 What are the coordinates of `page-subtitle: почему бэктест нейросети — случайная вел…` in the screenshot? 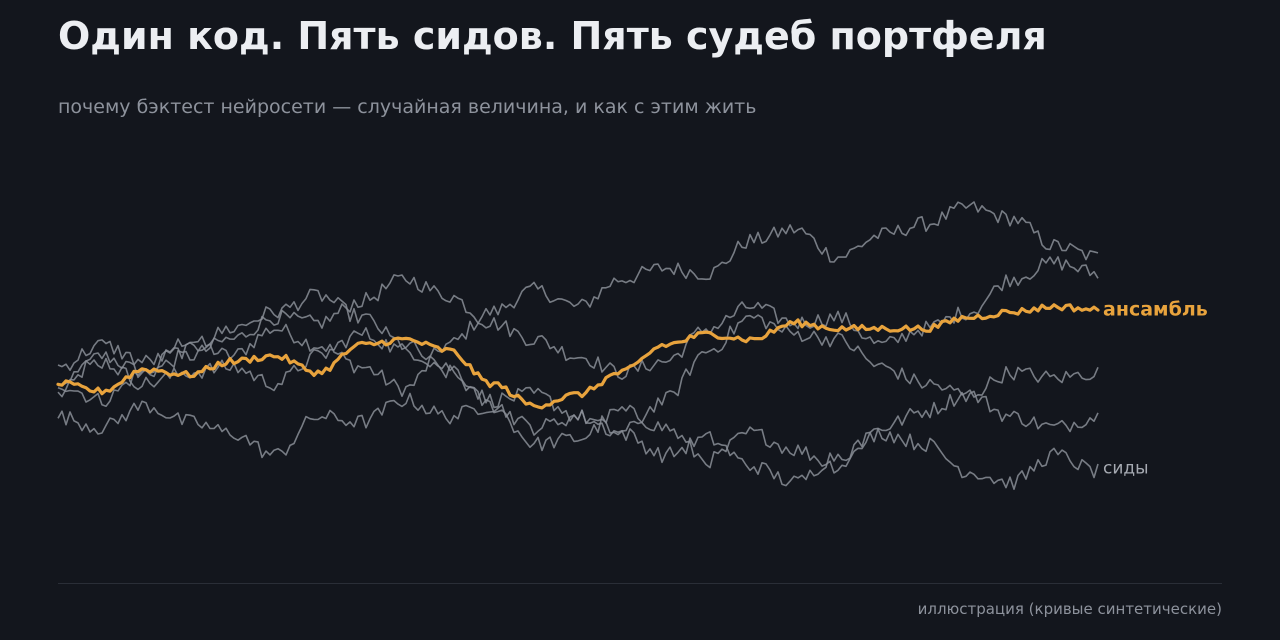 It's located at (407, 107).